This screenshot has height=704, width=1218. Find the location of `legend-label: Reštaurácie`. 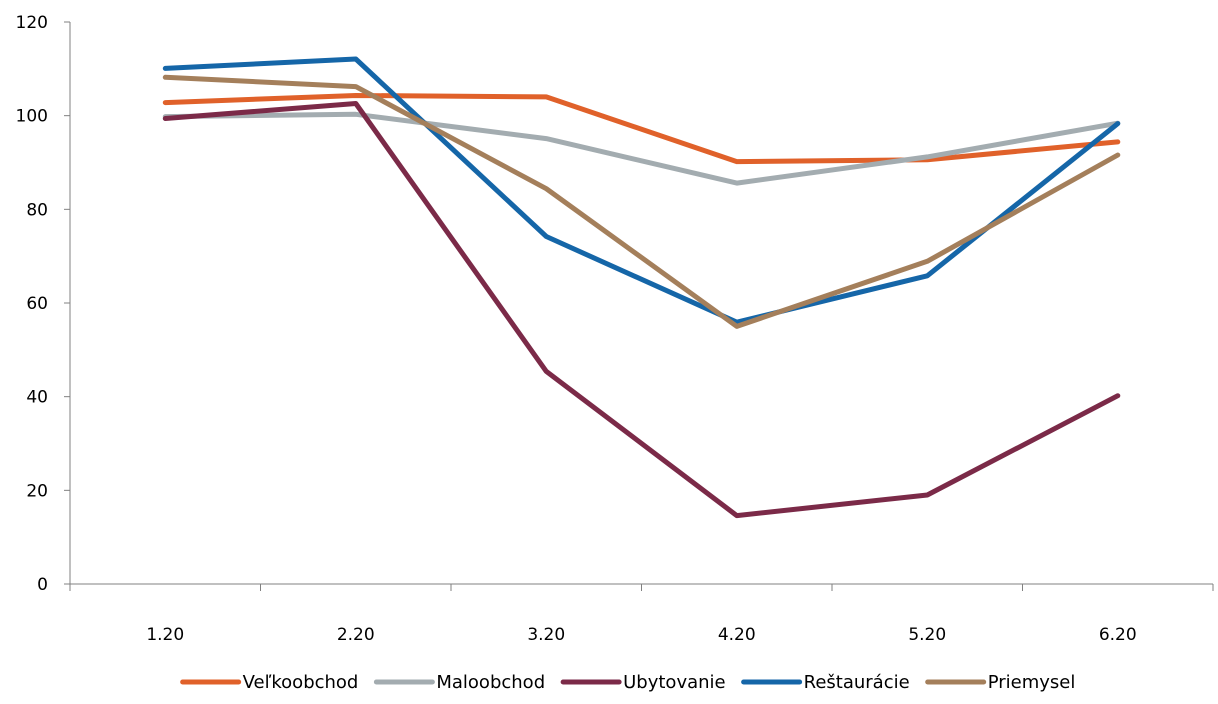

legend-label: Reštaurácie is located at coordinates (857, 682).